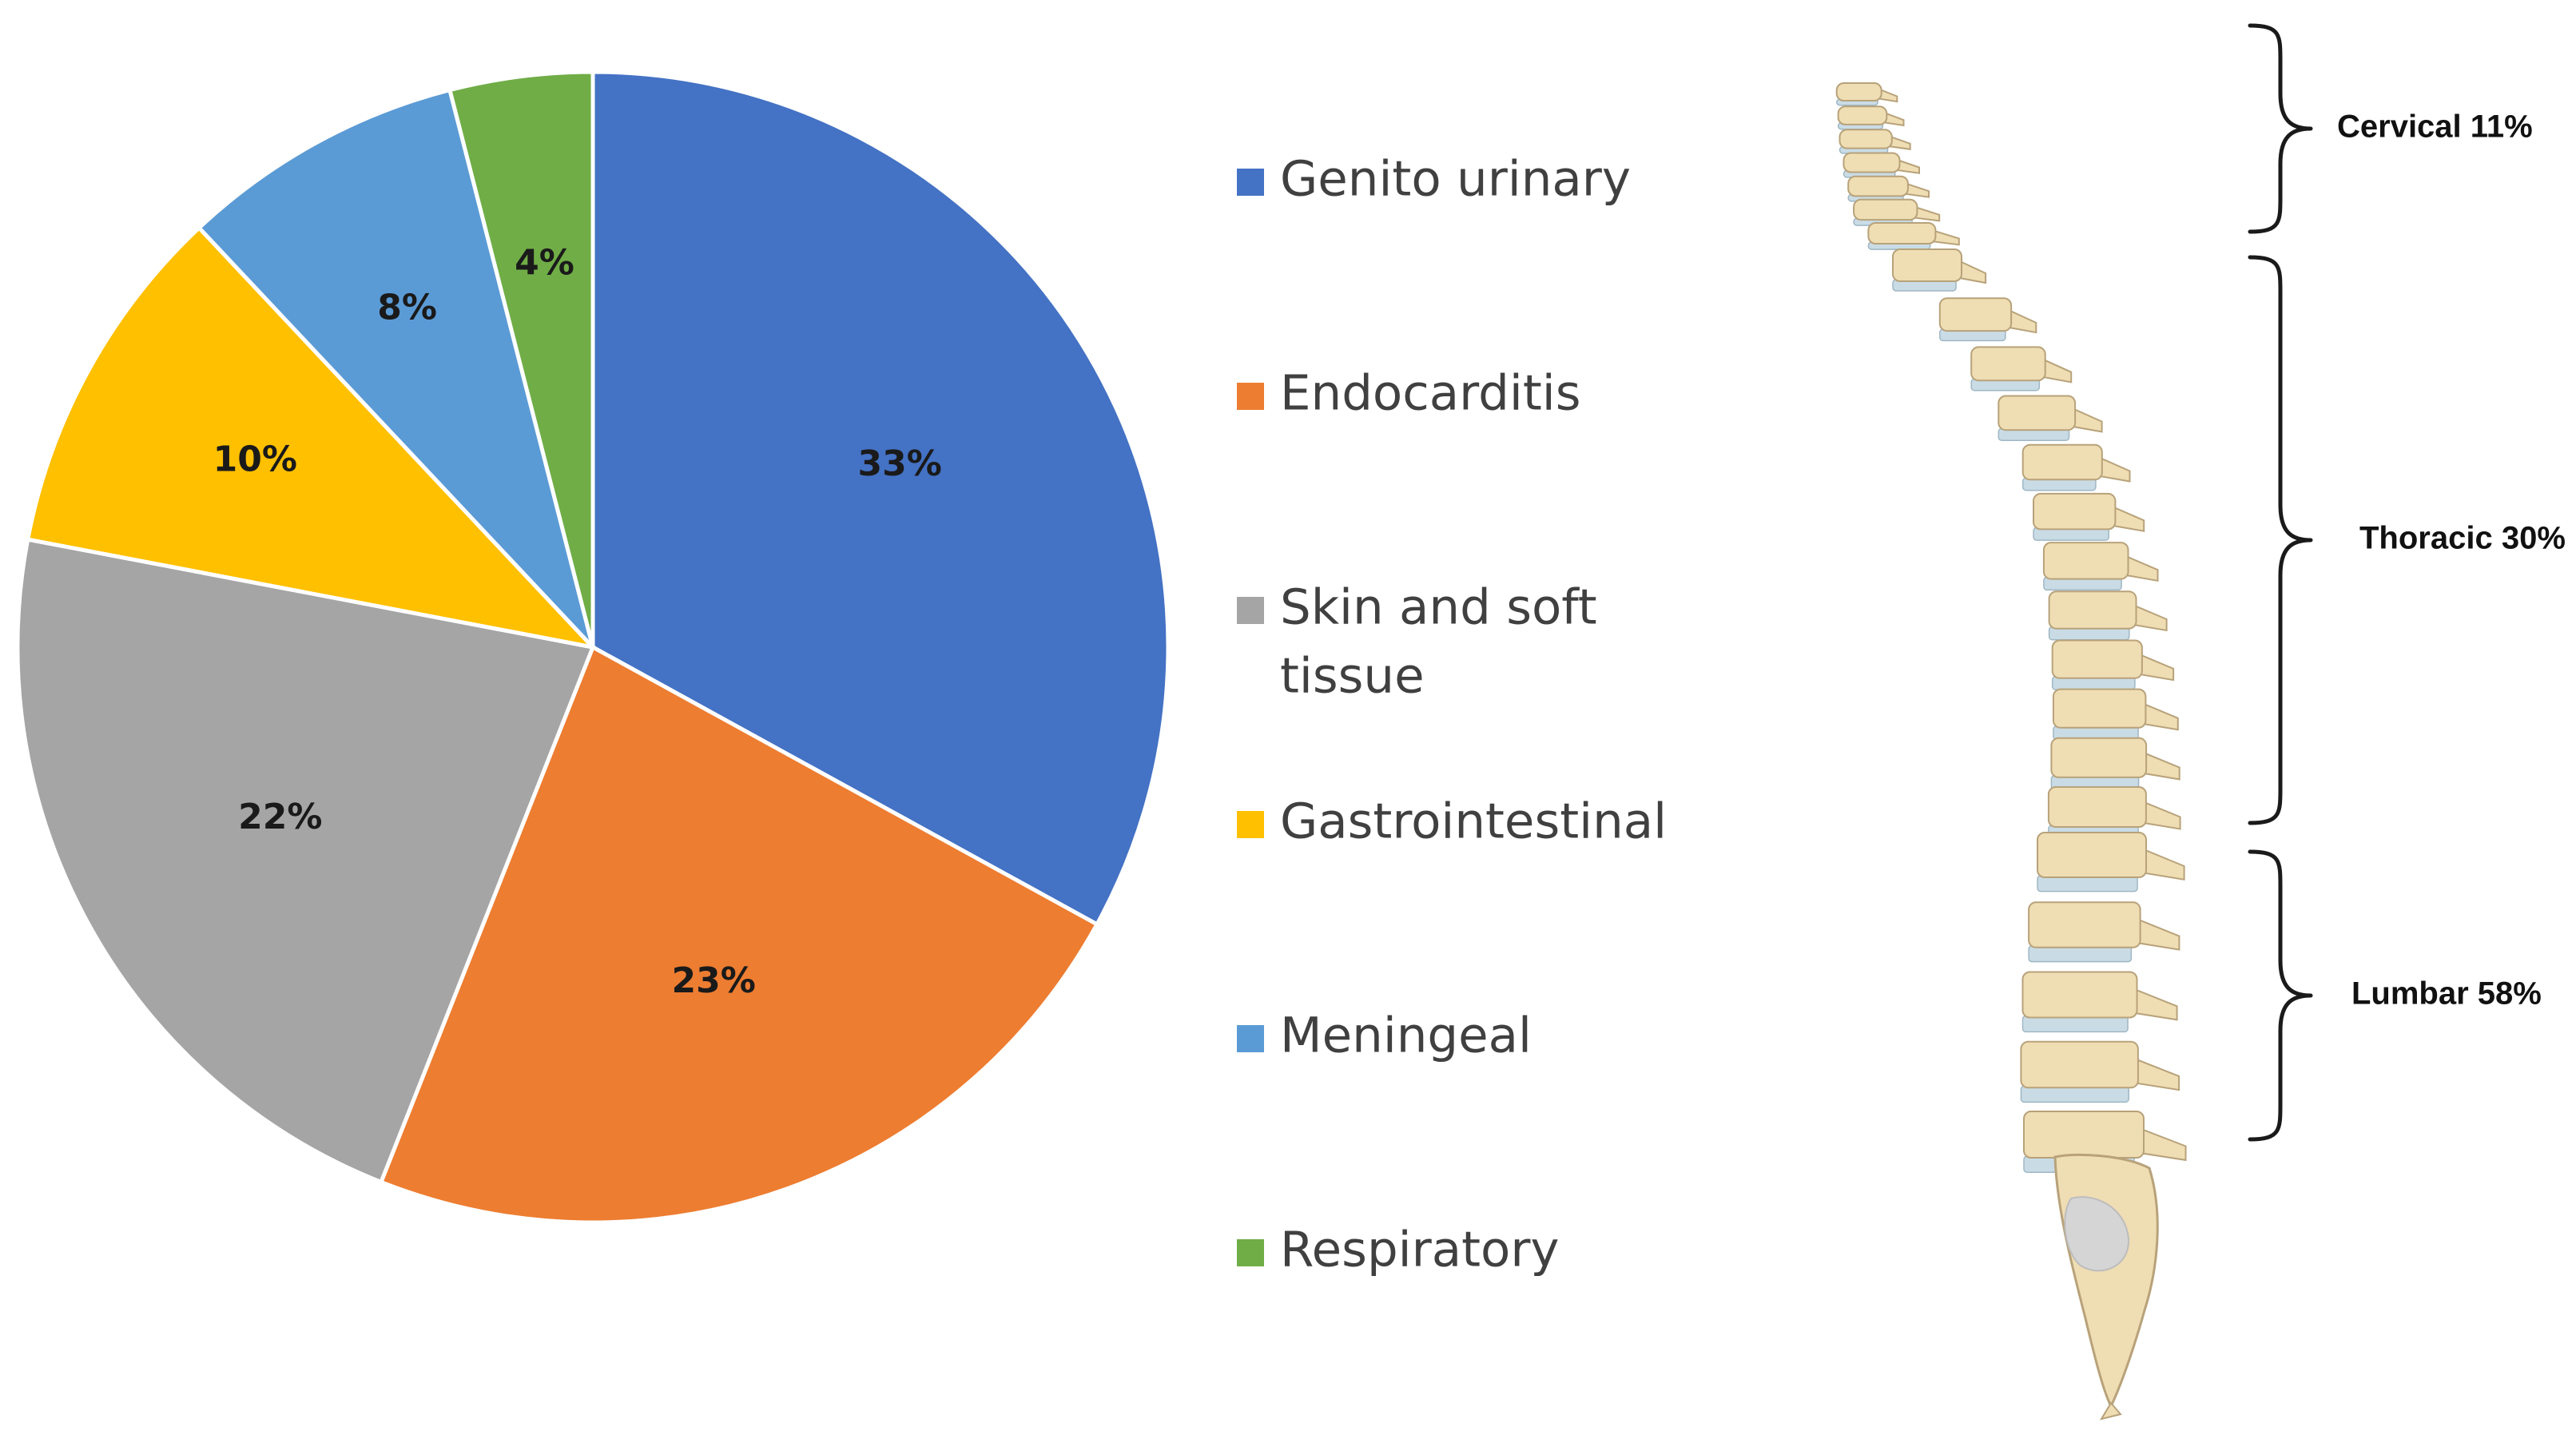 The height and width of the screenshot is (1431, 2576). Describe the element at coordinates (395, 368) in the screenshot. I see `pie-slice-meningeal` at that location.